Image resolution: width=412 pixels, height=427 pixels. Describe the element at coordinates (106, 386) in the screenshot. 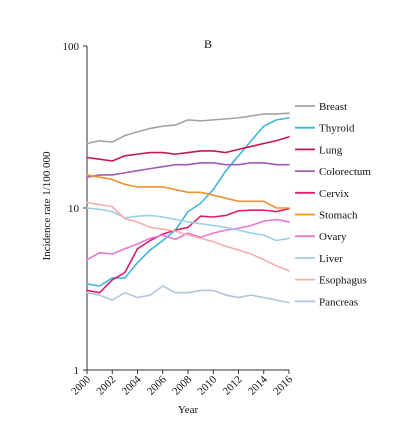

I see `x-tick-label: 2002` at that location.